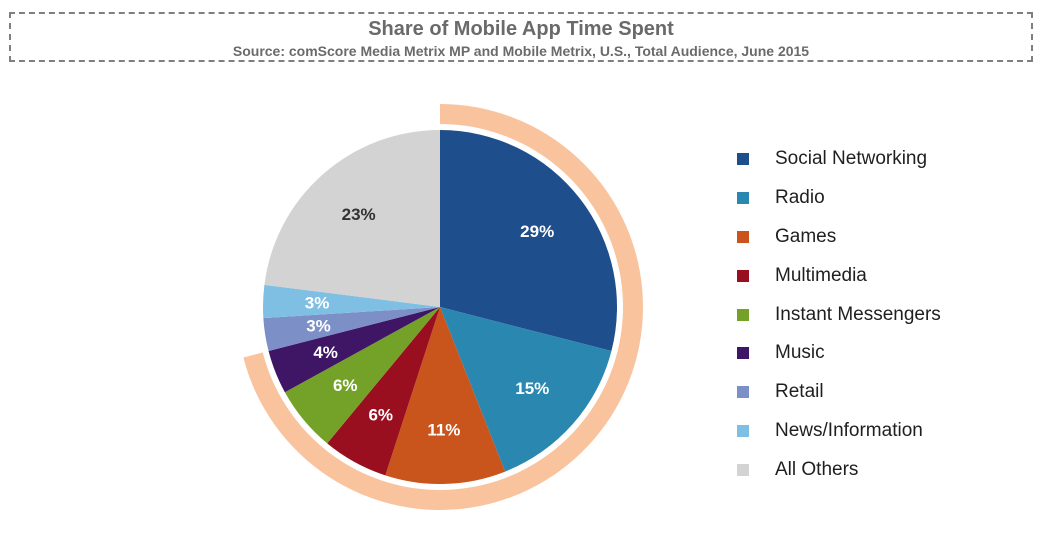 This screenshot has width=1053, height=541. What do you see at coordinates (800, 198) in the screenshot?
I see `legend-label: Radio` at bounding box center [800, 198].